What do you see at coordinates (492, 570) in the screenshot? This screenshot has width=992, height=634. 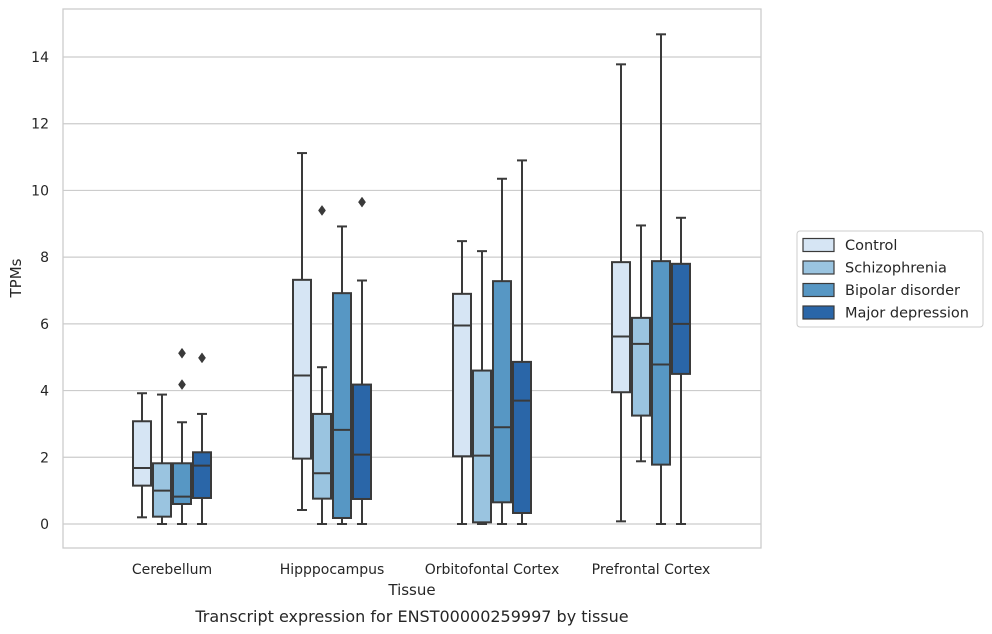 I see `x-tick-label-orbitofontal-cortex: Orbitofontal Cortex` at bounding box center [492, 570].